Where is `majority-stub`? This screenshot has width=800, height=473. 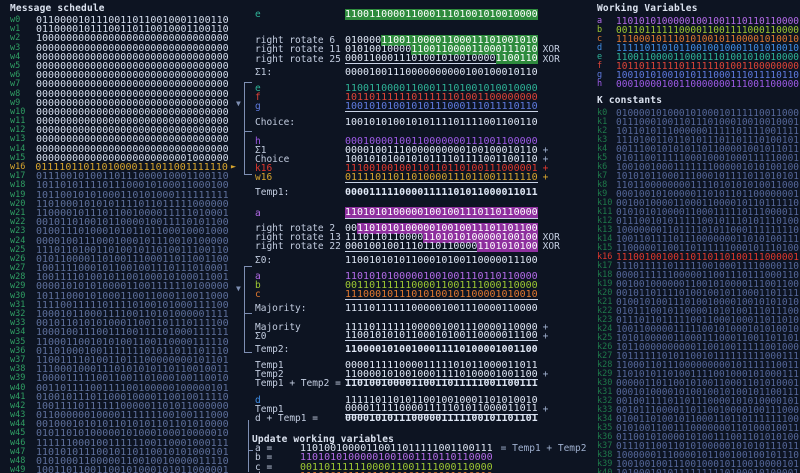
majority-stub is located at coordinates (248, 313).